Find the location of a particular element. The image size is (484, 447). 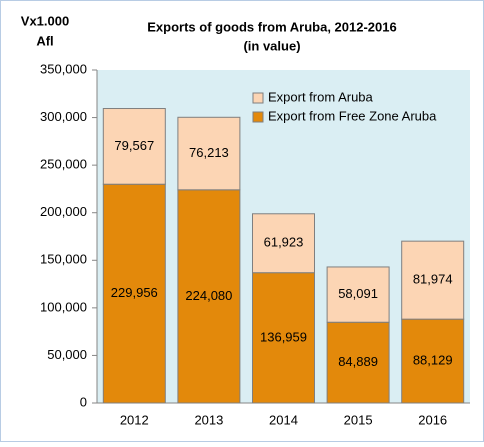

data-label: 229,956 is located at coordinates (134, 292).